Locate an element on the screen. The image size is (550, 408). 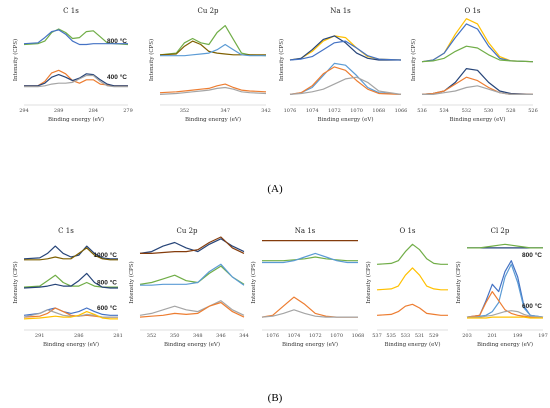
x-tick-label: 197 is located at coordinates (543, 336).